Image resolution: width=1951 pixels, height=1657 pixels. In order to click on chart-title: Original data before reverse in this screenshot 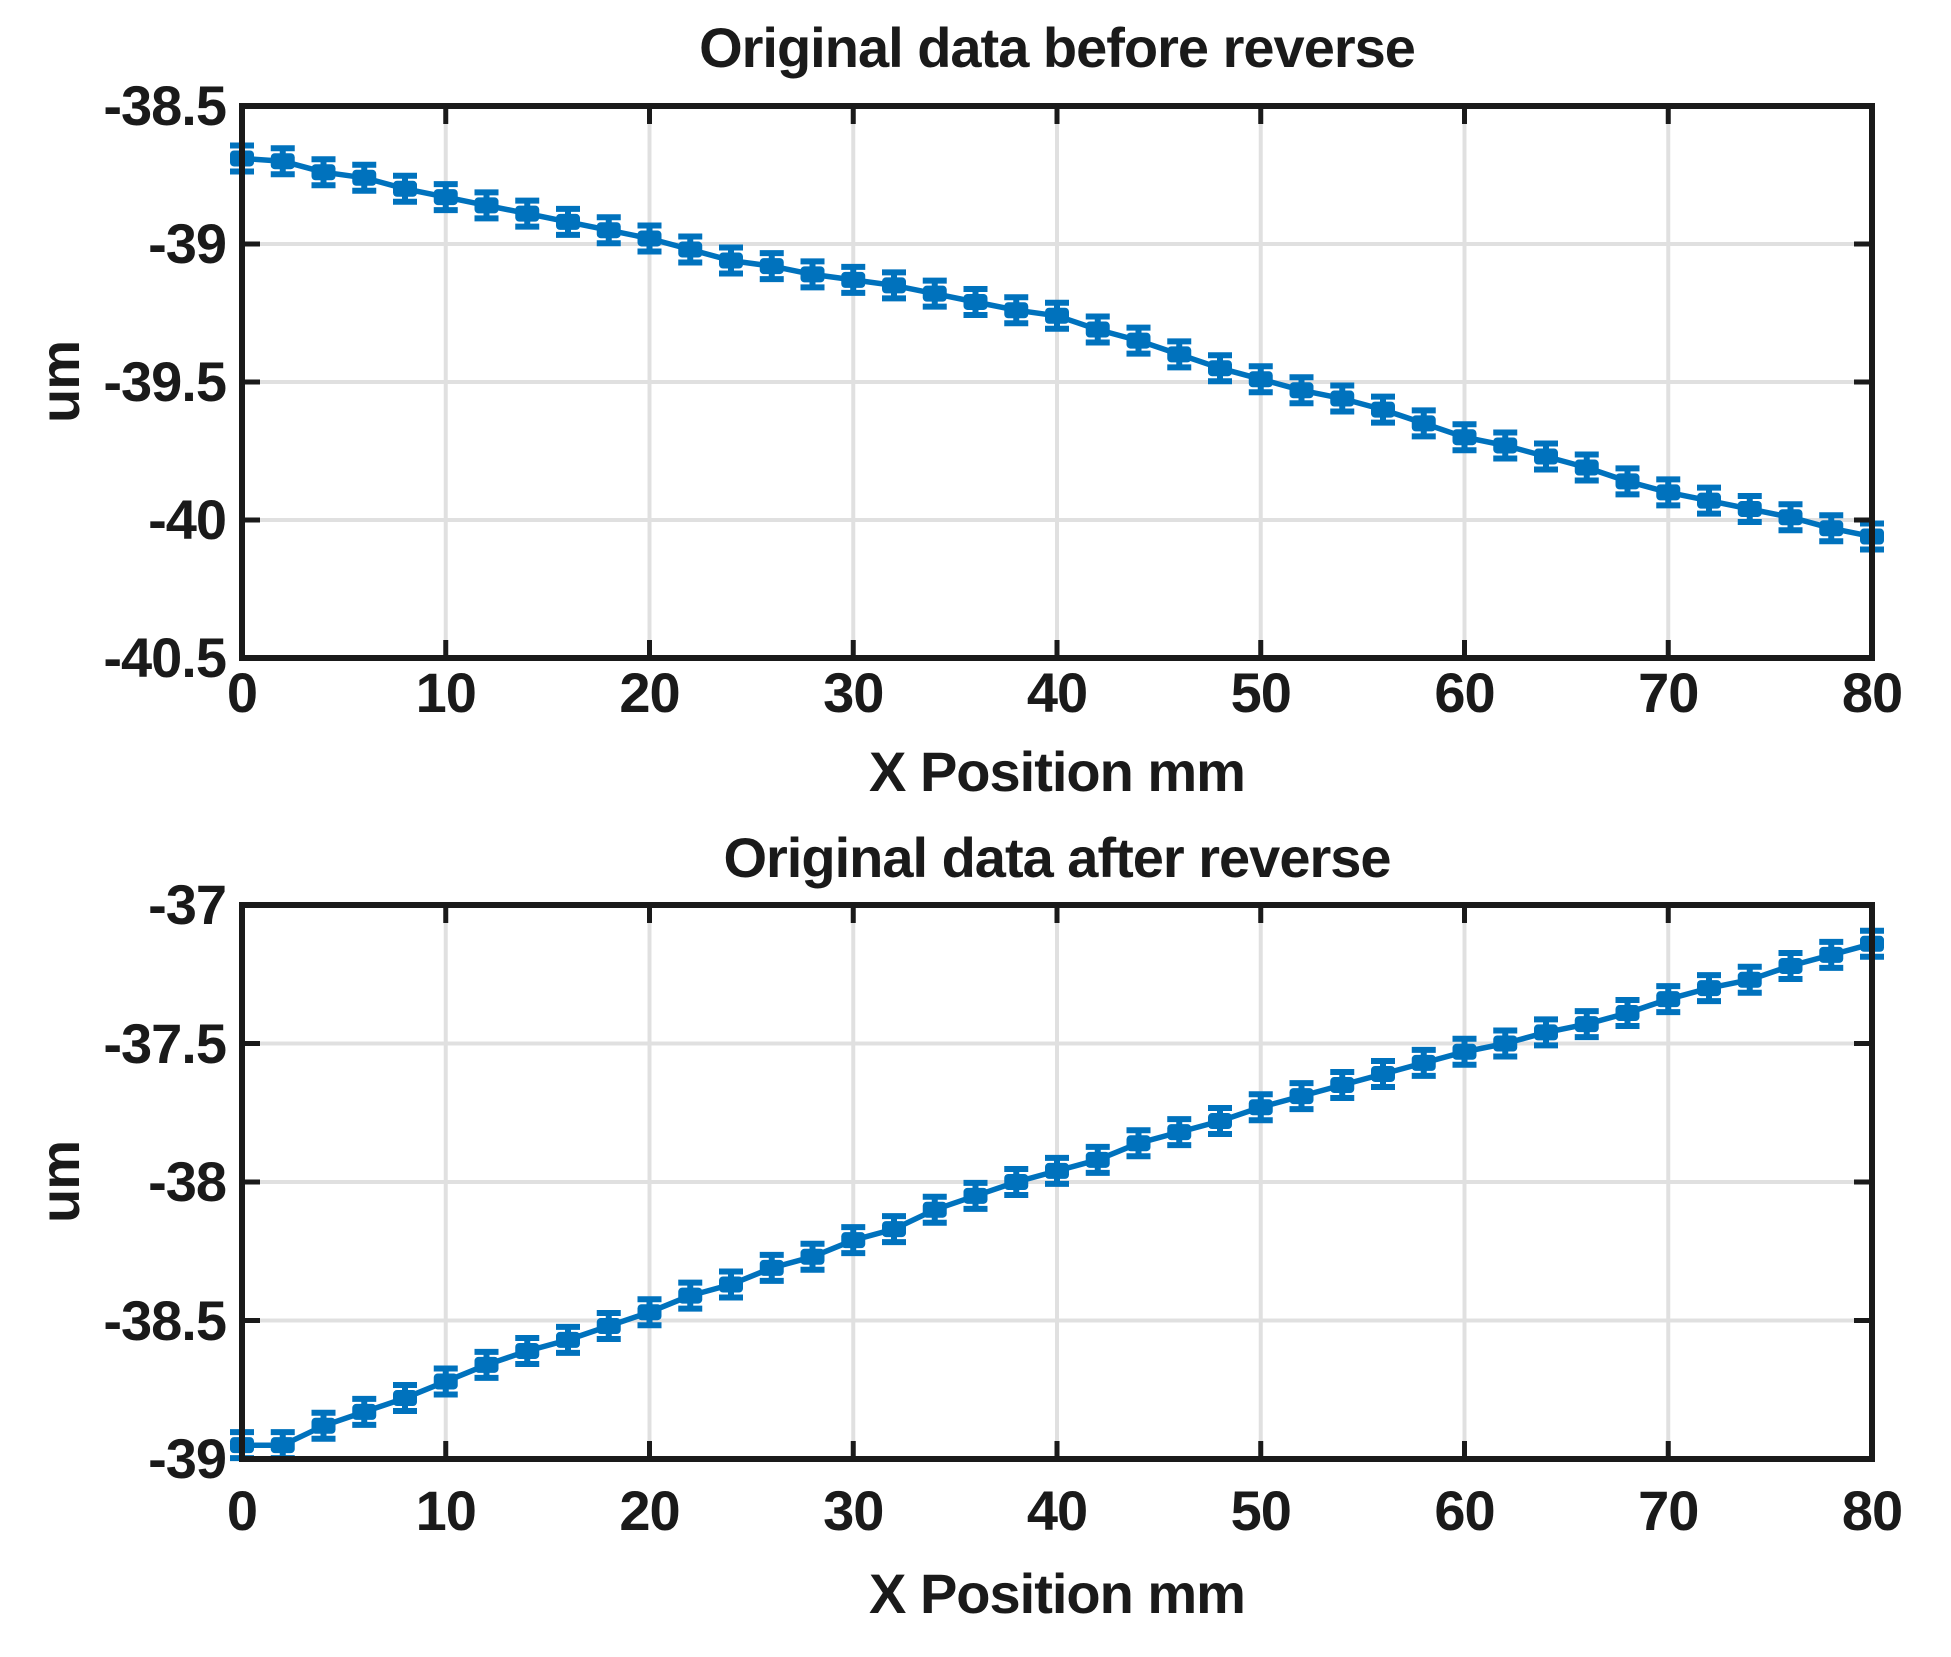, I will do `click(1057, 47)`.